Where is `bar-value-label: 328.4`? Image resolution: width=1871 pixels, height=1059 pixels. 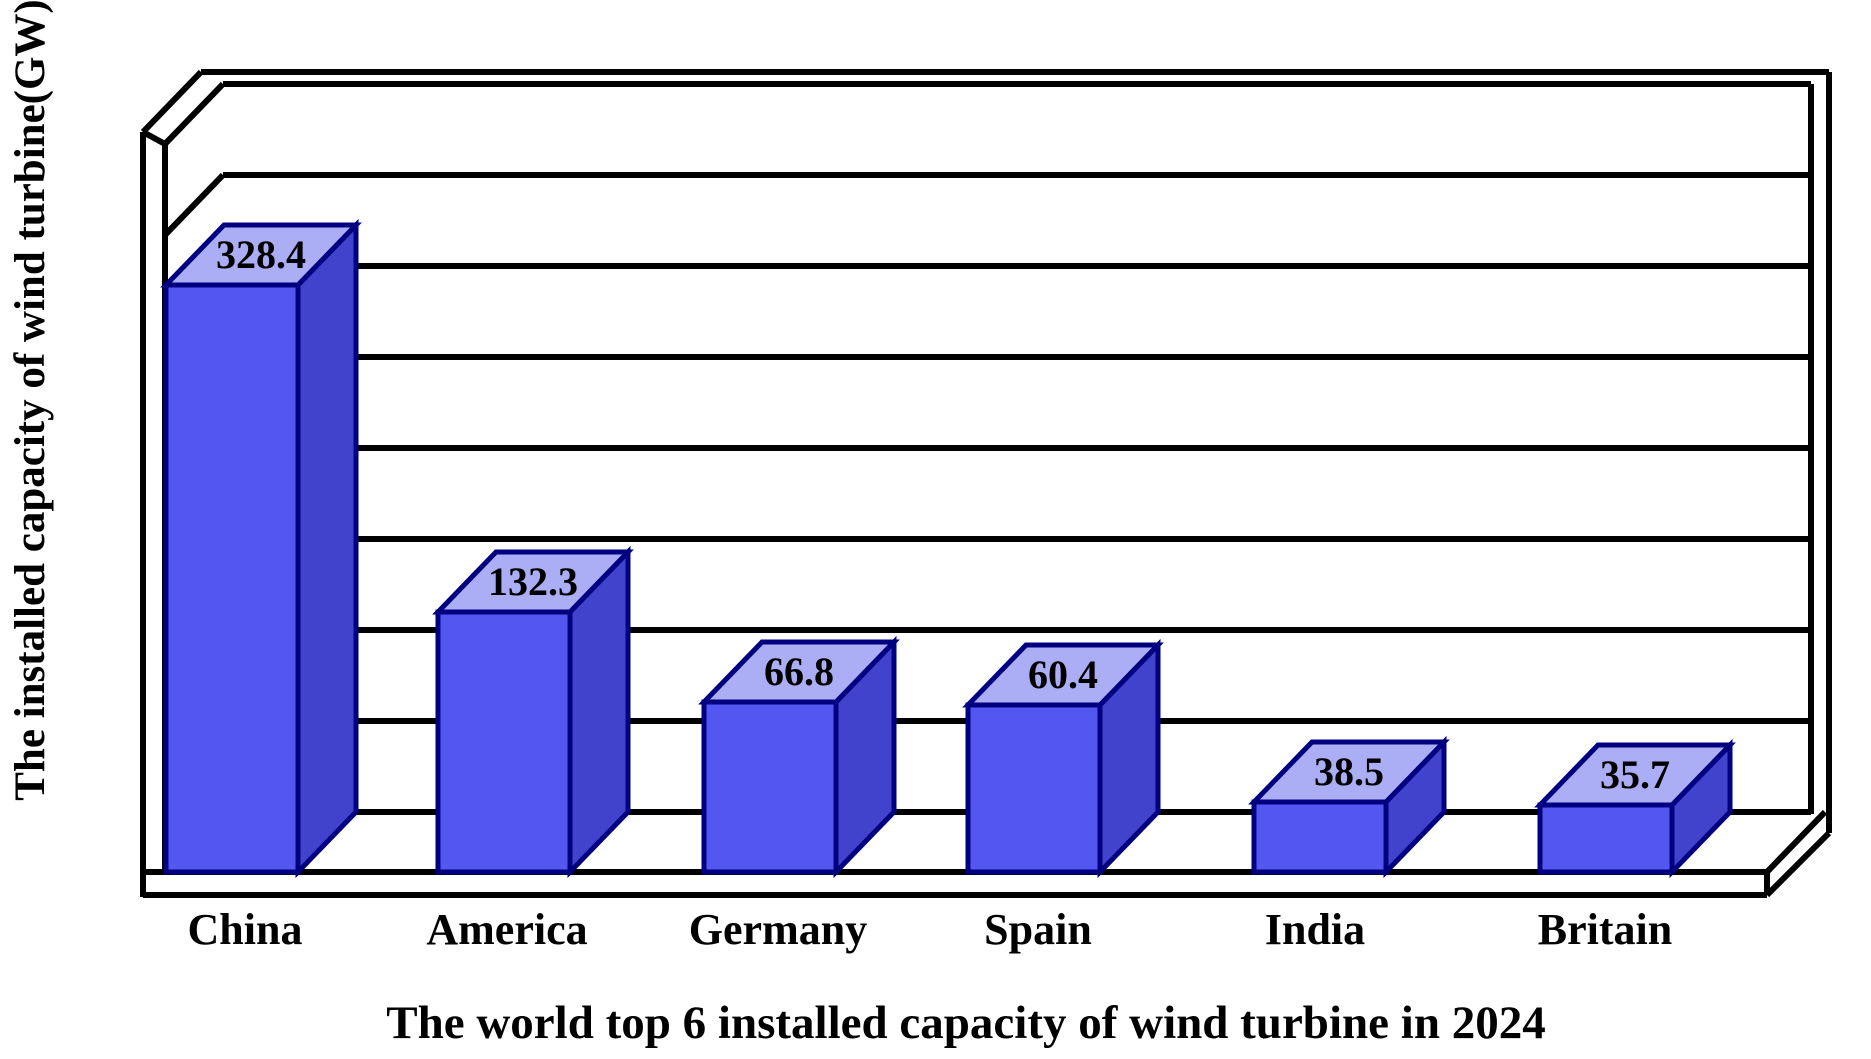
bar-value-label: 328.4 is located at coordinates (261, 254).